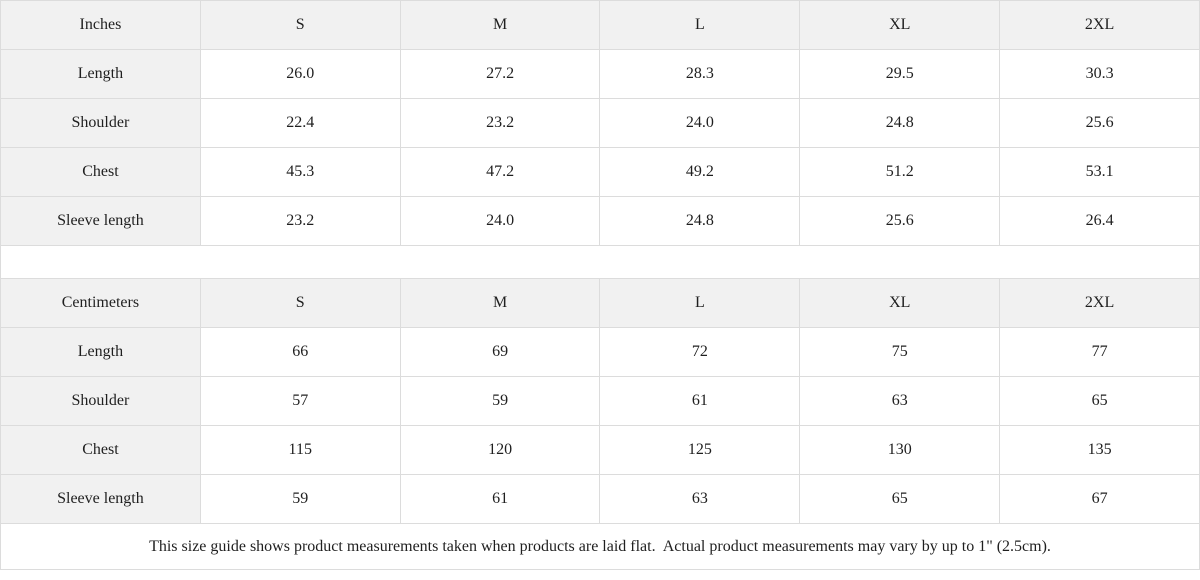 Image resolution: width=1200 pixels, height=580 pixels. I want to click on value-cell: 26.4, so click(1099, 221).